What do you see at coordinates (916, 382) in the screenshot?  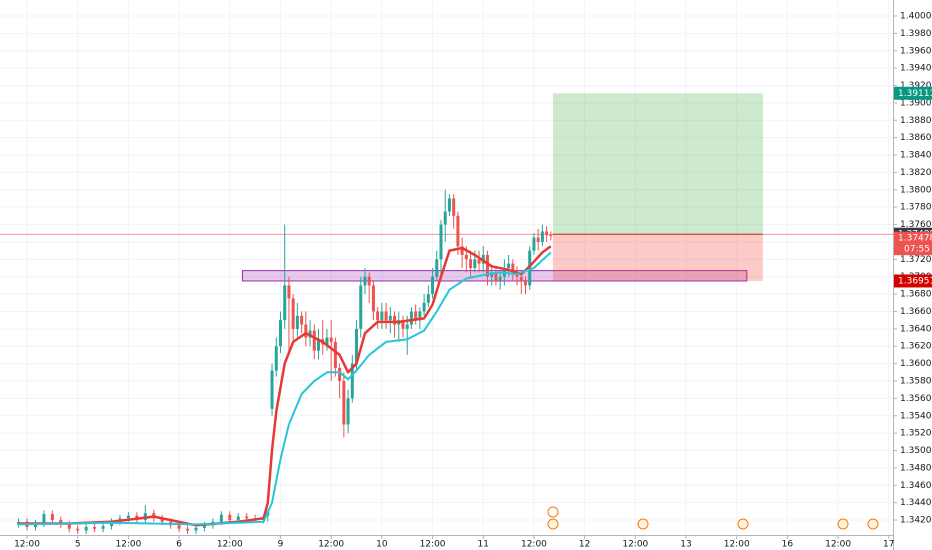 I see `y-tick-label: 1.35800` at bounding box center [916, 382].